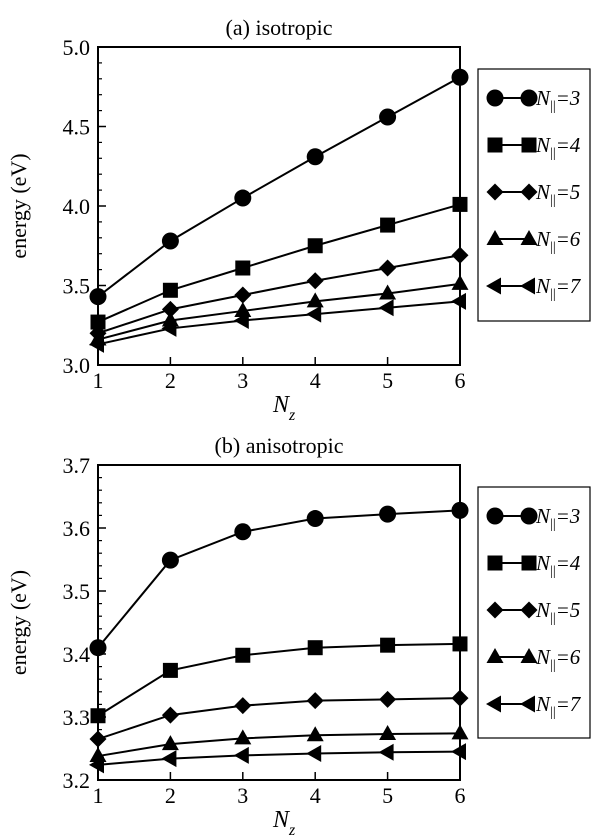 This screenshot has height=835, width=595. I want to click on legend-label: N||=4, so click(558, 147).